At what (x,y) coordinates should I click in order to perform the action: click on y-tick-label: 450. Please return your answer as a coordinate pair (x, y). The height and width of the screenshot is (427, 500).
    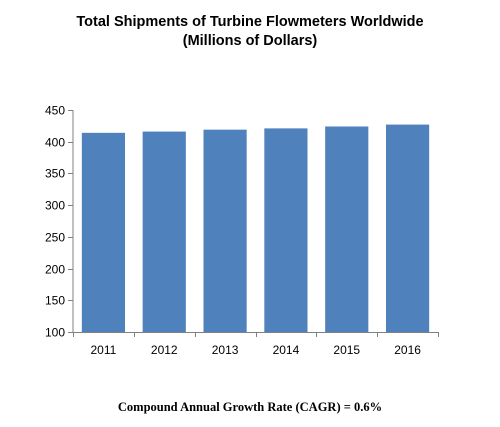
    Looking at the image, I should click on (55, 111).